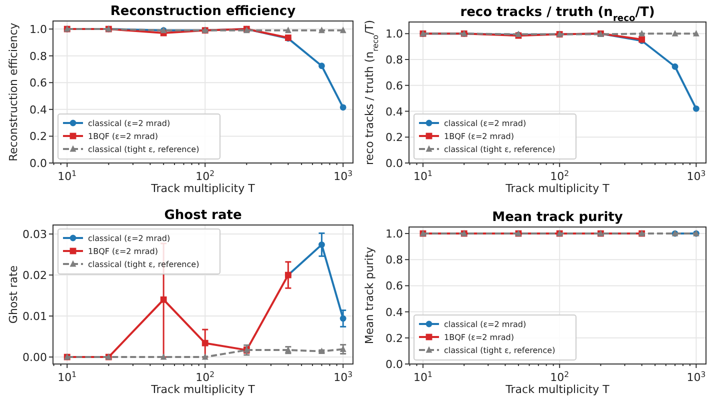  What do you see at coordinates (557, 14) in the screenshot?
I see `chart-title: reco tracks / truth (n$_{reco}$/T)` at bounding box center [557, 14].